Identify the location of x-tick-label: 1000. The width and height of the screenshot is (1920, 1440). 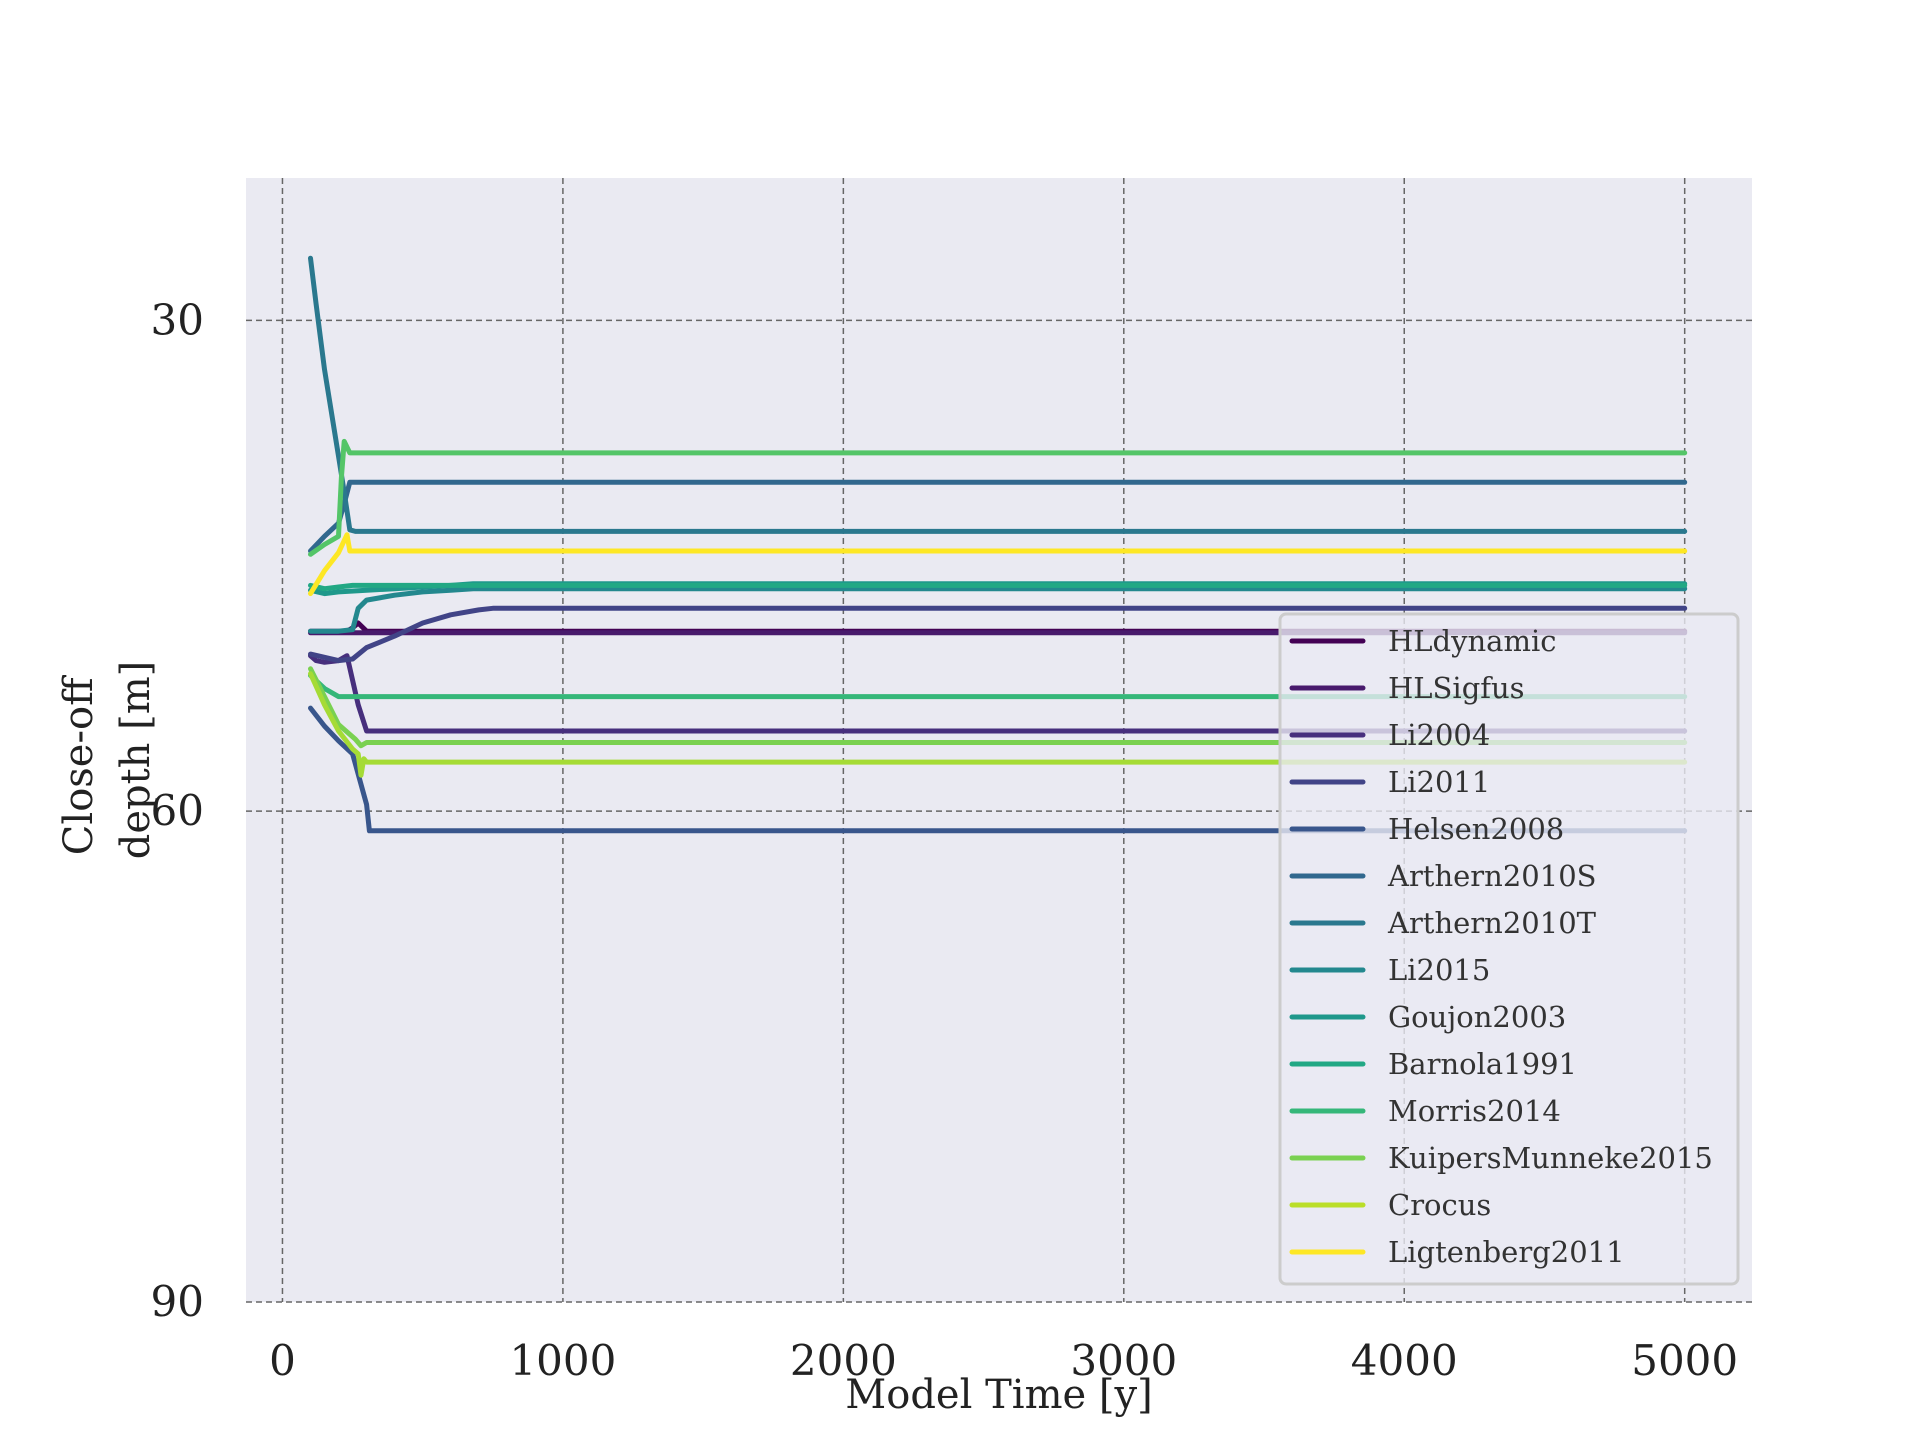
(562, 1360).